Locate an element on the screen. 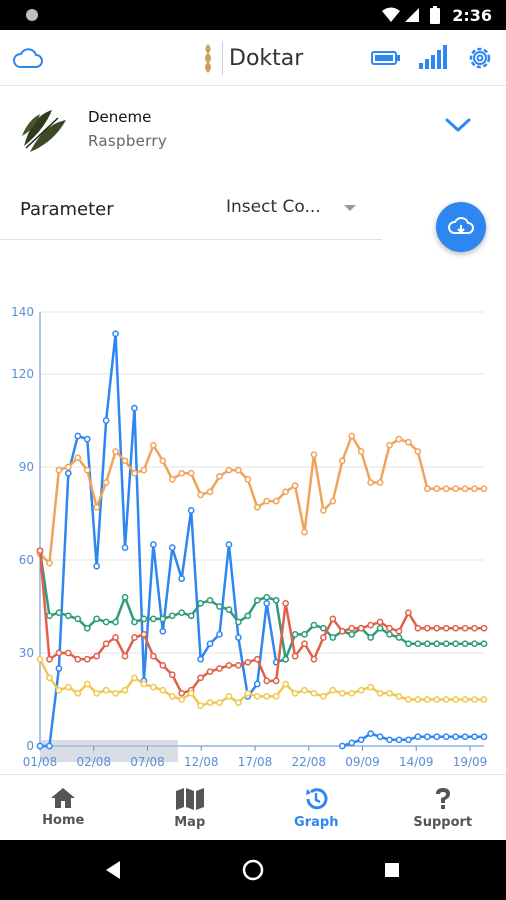 Image resolution: width=506 pixels, height=900 pixels. signal-status-button is located at coordinates (433, 57).